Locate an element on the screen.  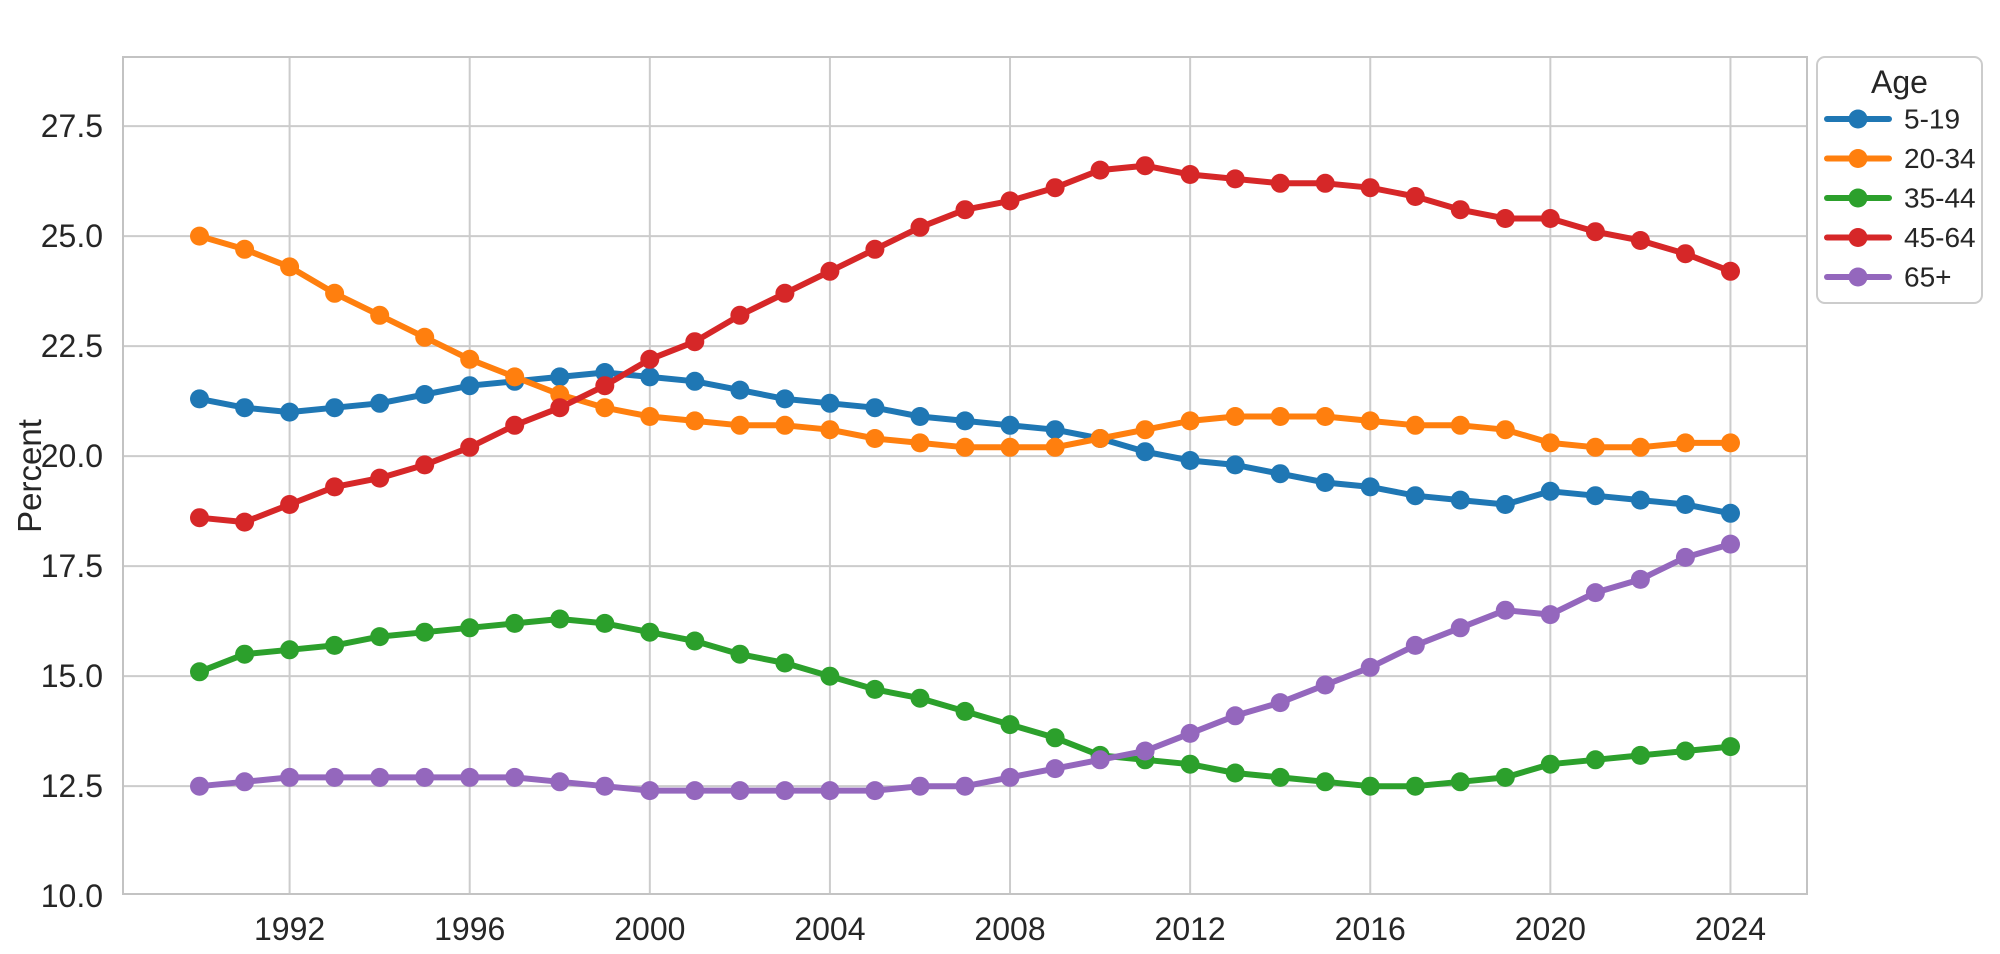
x-tick-label: 2020 is located at coordinates (1550, 929).